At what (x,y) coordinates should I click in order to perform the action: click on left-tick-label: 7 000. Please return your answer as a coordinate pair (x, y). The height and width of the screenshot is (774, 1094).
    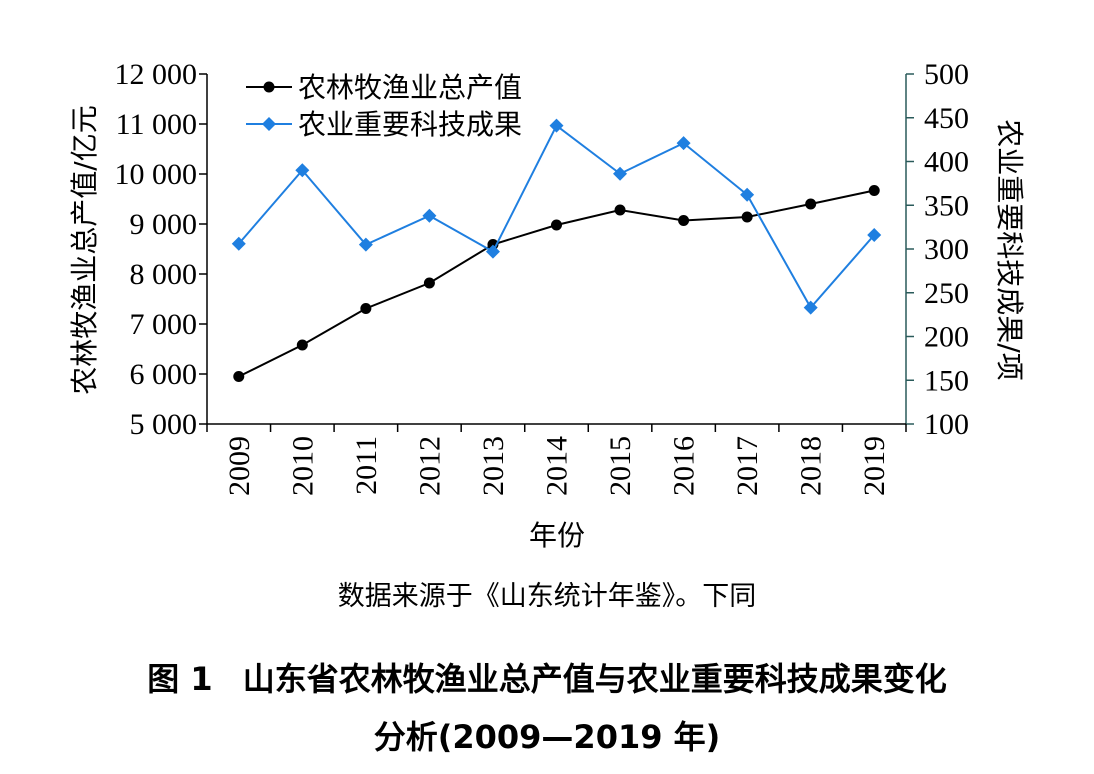
    Looking at the image, I should click on (164, 324).